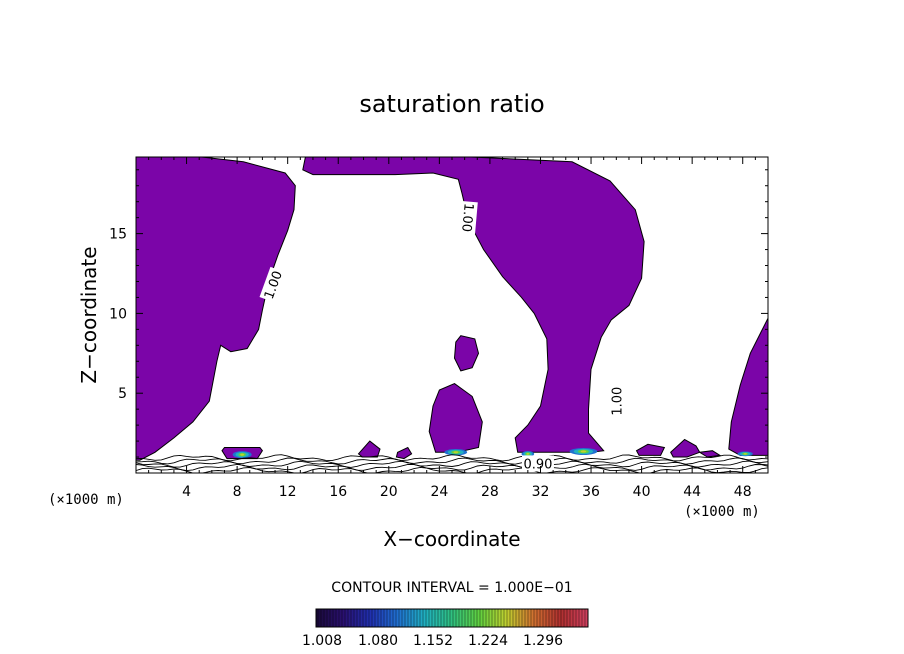 This screenshot has width=904, height=654. Describe the element at coordinates (288, 492) in the screenshot. I see `x-tick-label-12: 12` at that location.